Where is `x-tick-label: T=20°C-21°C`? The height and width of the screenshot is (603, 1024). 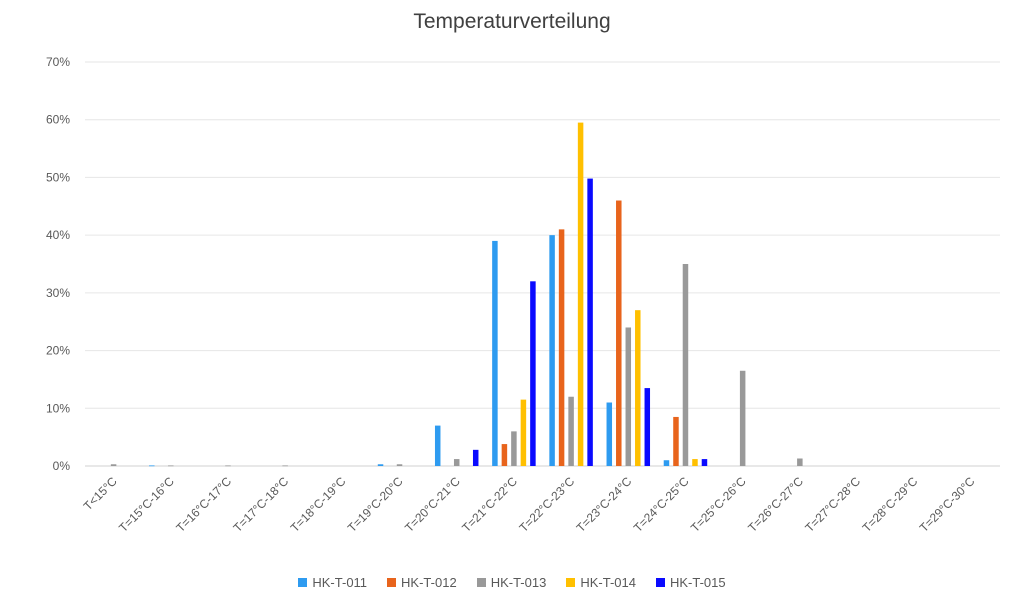 x-tick-label: T=20°C-21°C is located at coordinates (432, 504).